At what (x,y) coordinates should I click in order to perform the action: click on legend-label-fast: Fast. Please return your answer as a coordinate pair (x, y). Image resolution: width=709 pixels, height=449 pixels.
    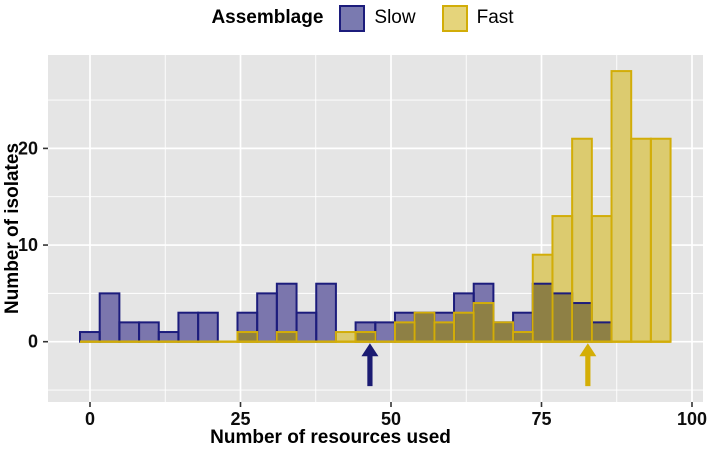
    Looking at the image, I should click on (495, 17).